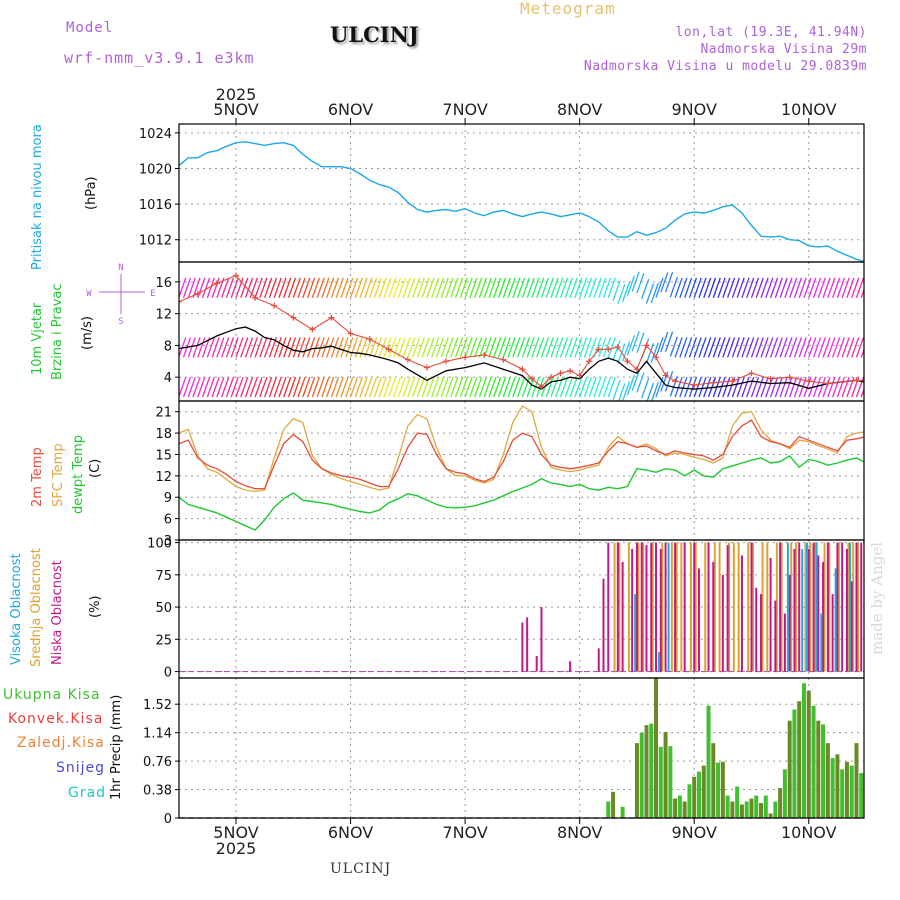 The image size is (900, 900). Describe the element at coordinates (159, 58) in the screenshot. I see `model-name: wrf-nmm_v3.9.1 e3km` at that location.